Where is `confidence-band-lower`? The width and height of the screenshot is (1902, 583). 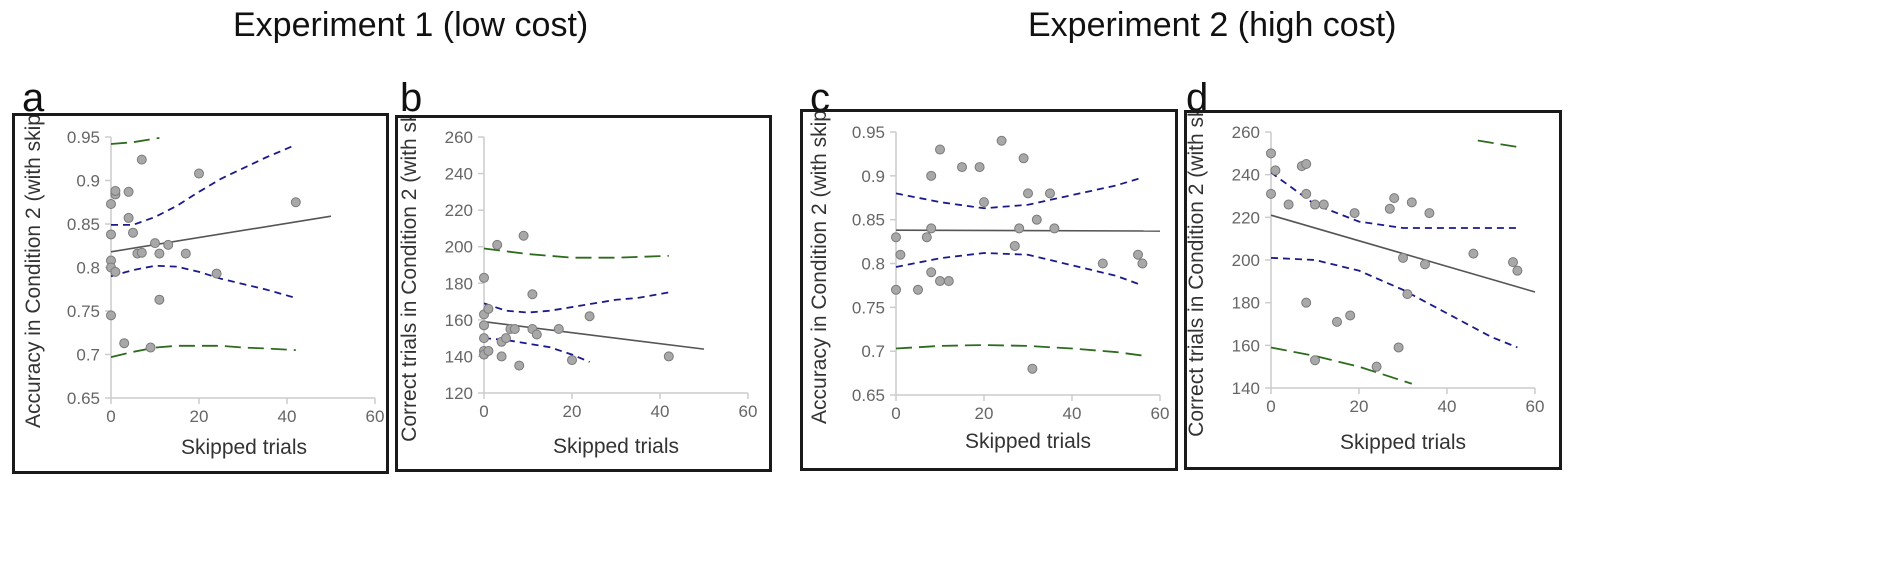 confidence-band-lower is located at coordinates (1019, 269).